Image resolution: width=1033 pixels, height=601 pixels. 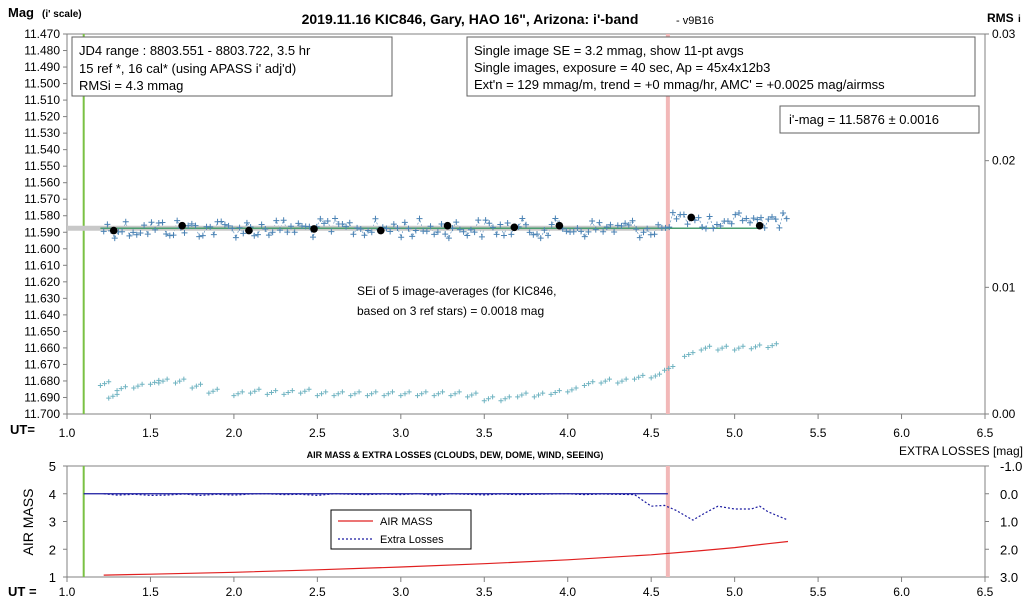 I want to click on y-axis-label-sub: (i' scale), so click(x=62, y=14).